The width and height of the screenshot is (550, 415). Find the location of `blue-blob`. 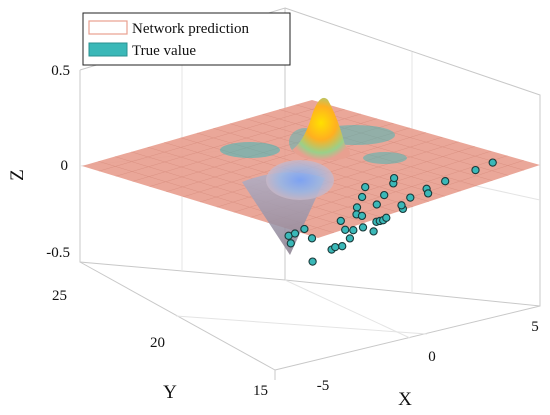

blue-blob is located at coordinates (300, 180).